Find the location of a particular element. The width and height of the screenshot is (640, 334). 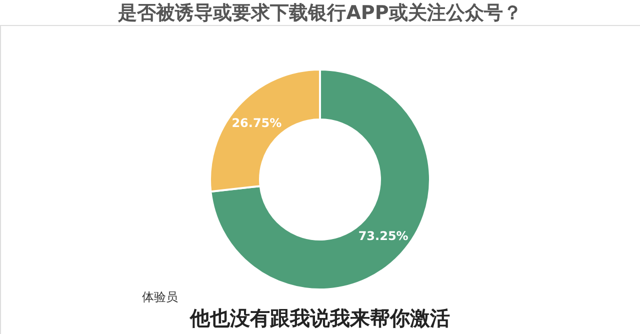

data-label: 73.25% is located at coordinates (383, 236).